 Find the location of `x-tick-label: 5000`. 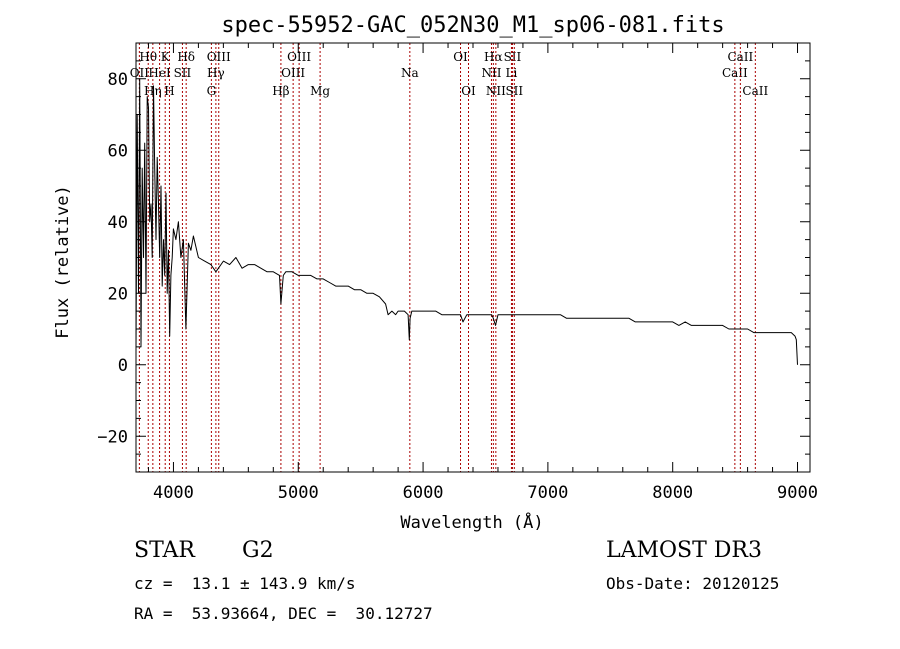

x-tick-label: 5000 is located at coordinates (298, 493).